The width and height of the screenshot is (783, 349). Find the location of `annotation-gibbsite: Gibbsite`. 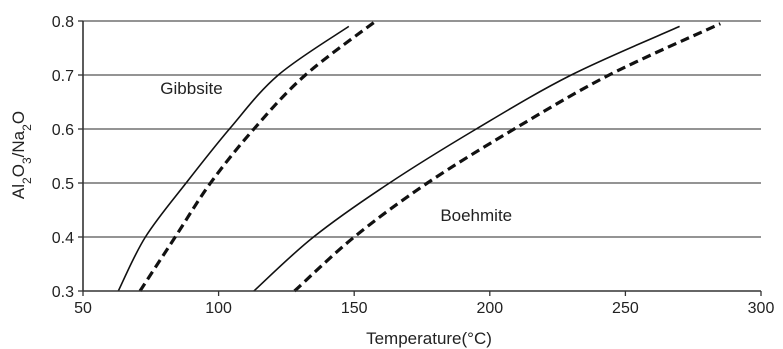

annotation-gibbsite: Gibbsite is located at coordinates (191, 88).